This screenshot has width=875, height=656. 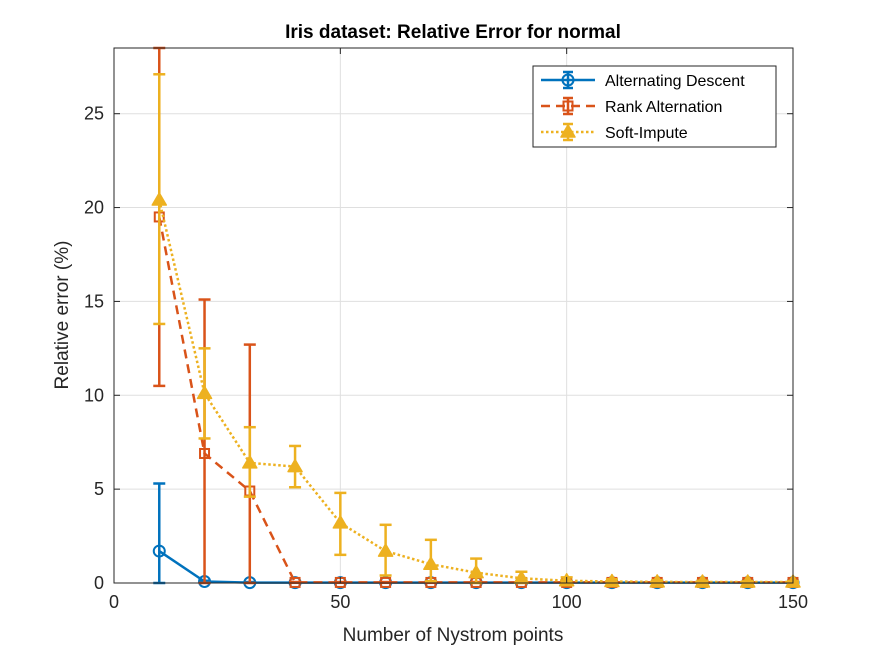 I want to click on y-tick-label: 0, so click(x=99, y=583).